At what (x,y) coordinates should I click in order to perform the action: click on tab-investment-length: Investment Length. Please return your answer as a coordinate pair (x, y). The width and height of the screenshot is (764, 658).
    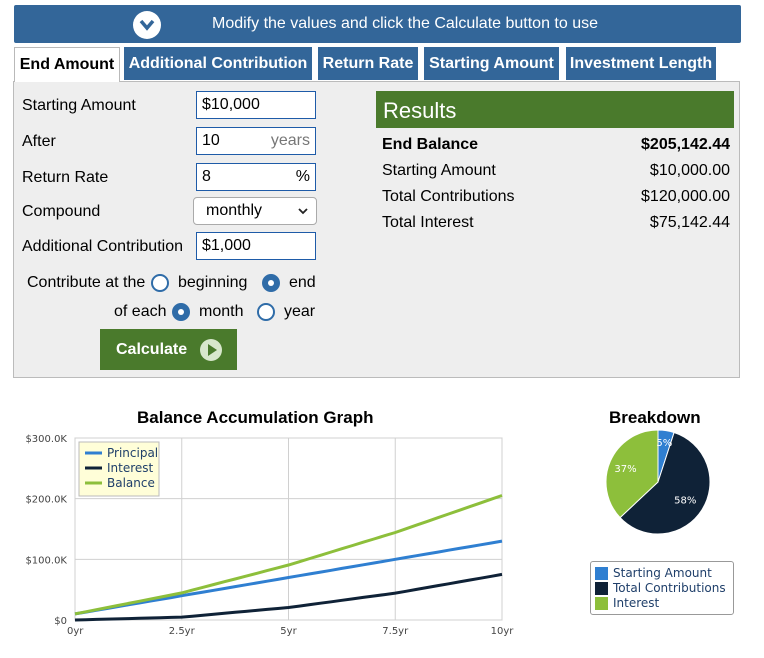
    Looking at the image, I should click on (641, 63).